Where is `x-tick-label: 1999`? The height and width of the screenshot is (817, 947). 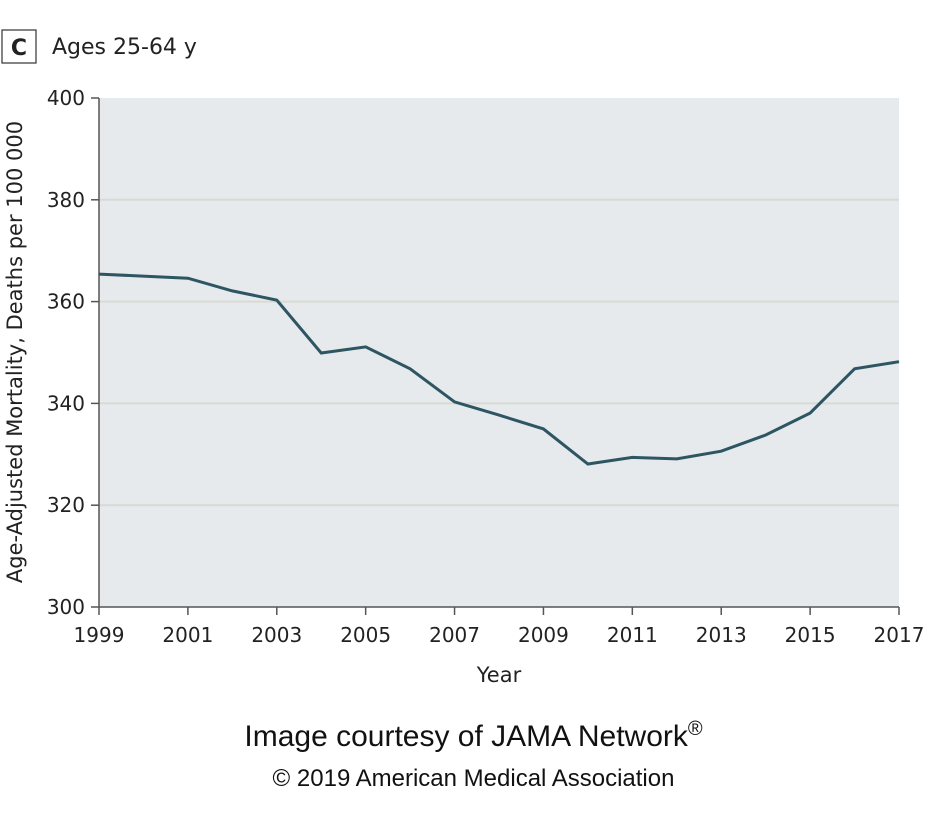
x-tick-label: 1999 is located at coordinates (99, 635).